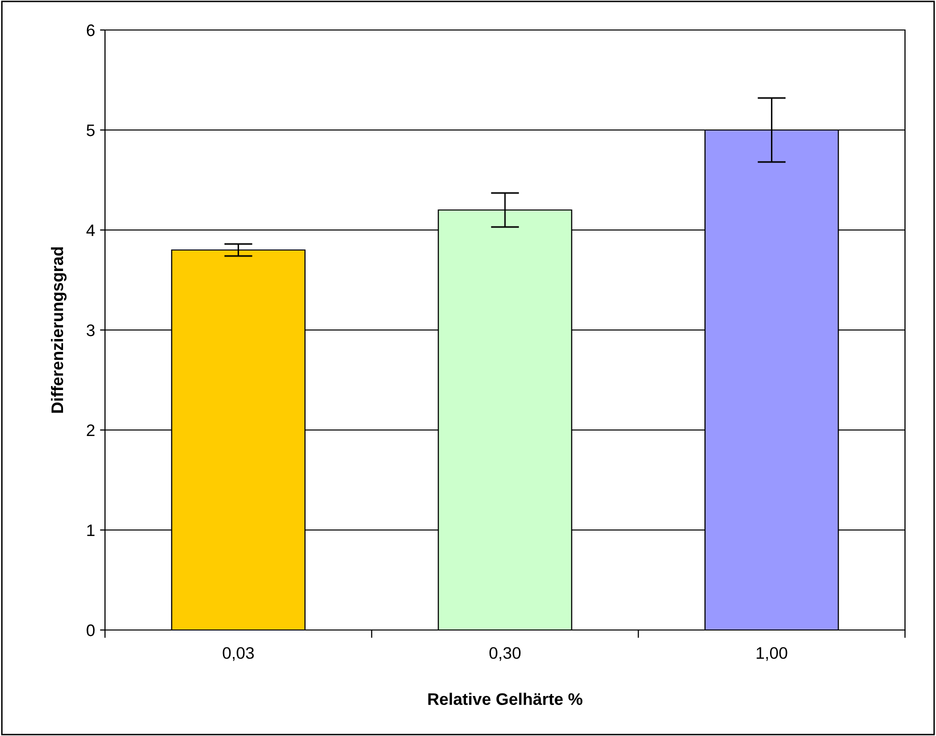 The width and height of the screenshot is (936, 736). Describe the element at coordinates (58, 330) in the screenshot. I see `y-axis-title: Differenzierungsgrad` at that location.